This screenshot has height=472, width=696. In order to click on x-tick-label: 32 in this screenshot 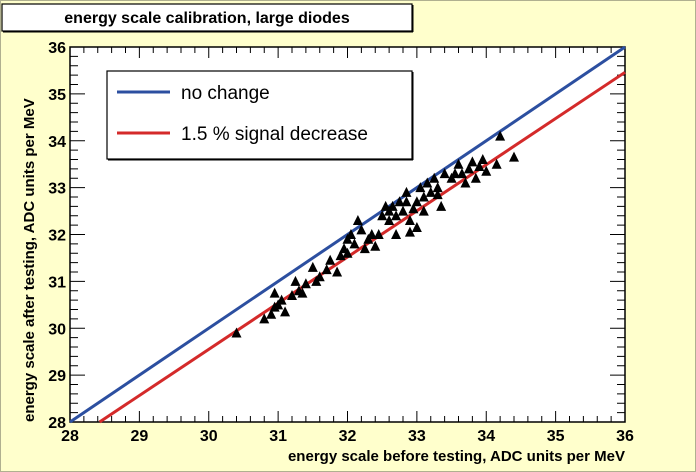, I will do `click(348, 436)`.